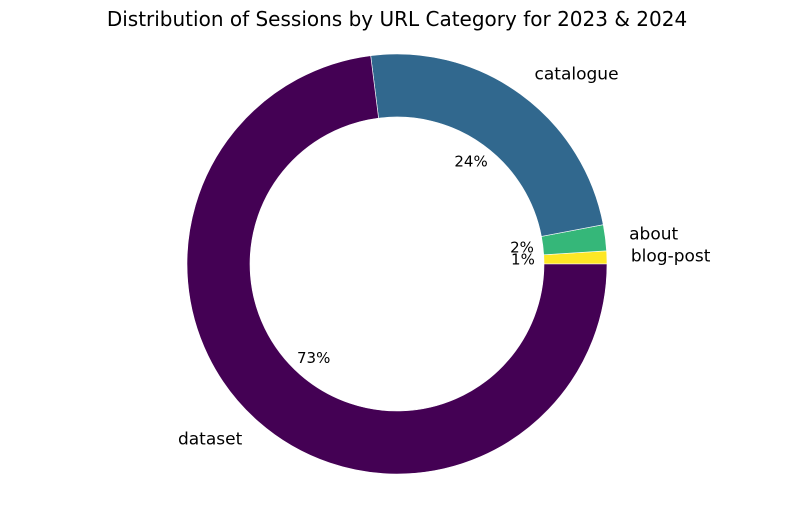  Describe the element at coordinates (671, 257) in the screenshot. I see `slice-label-blog-post: blog-post` at that location.